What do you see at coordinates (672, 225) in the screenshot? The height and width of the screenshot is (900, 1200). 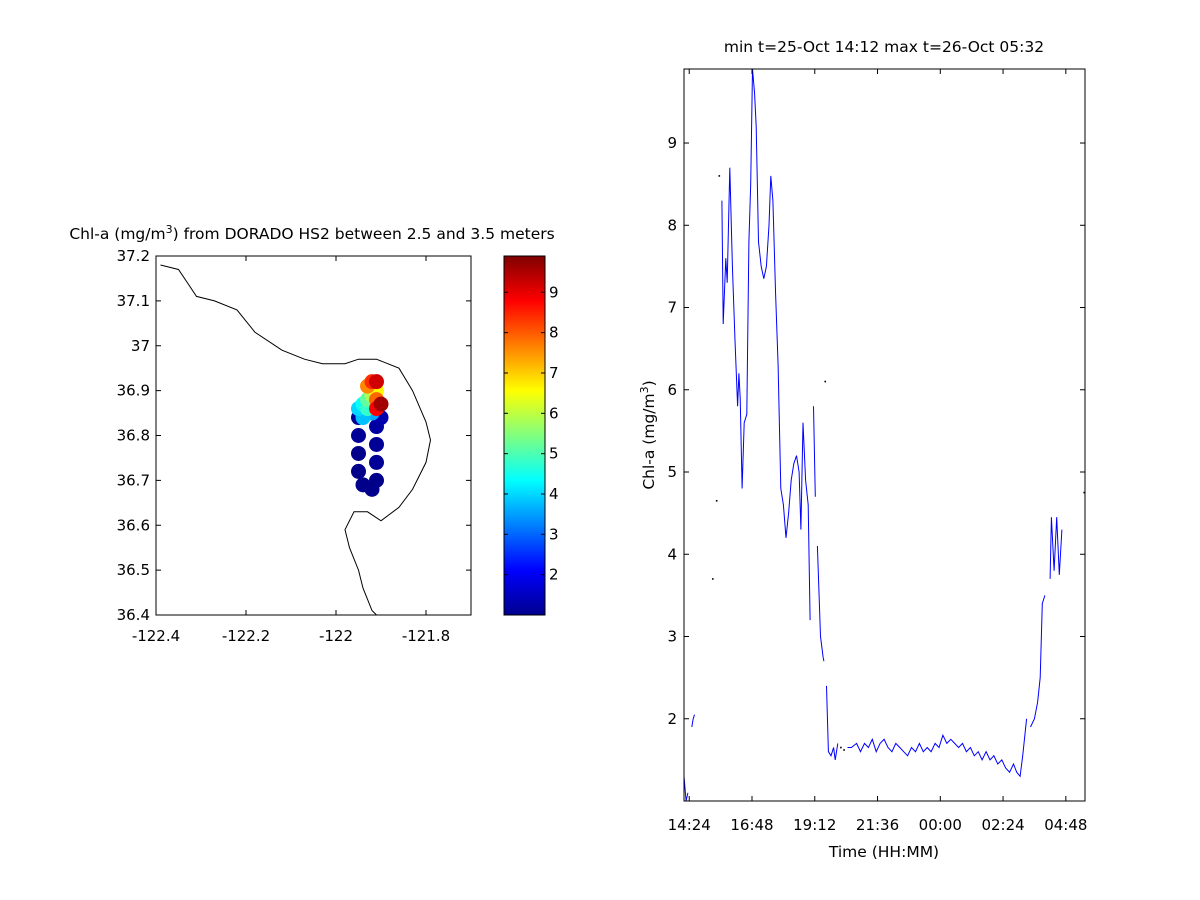 I see `timeseries-y-tick-label: 8` at bounding box center [672, 225].